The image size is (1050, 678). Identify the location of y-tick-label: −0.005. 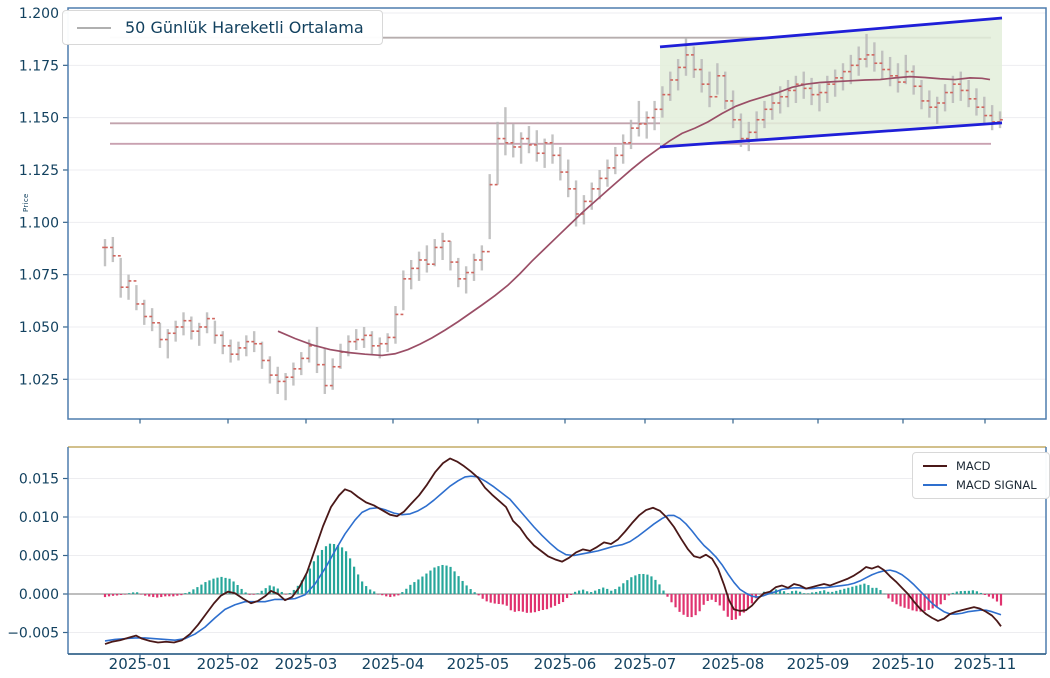
(33, 634).